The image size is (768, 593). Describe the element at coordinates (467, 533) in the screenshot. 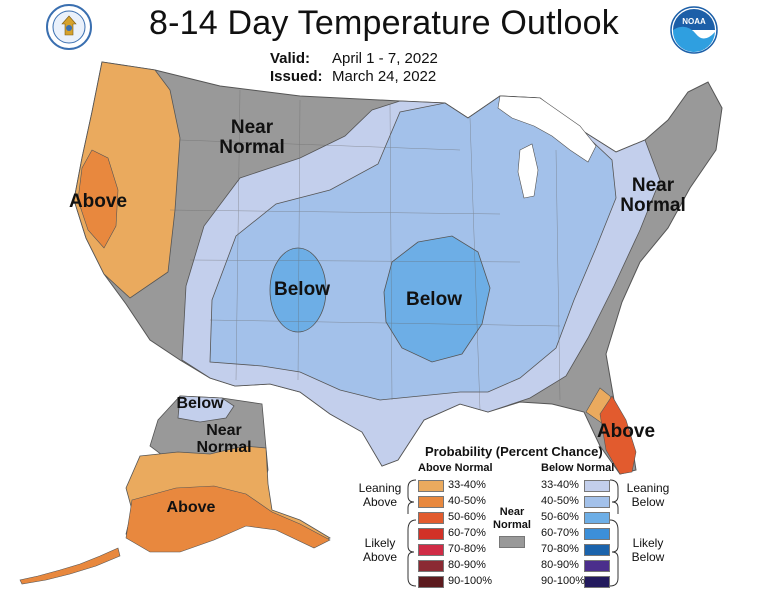

I see `legend-above-range-4: 60-70%` at that location.